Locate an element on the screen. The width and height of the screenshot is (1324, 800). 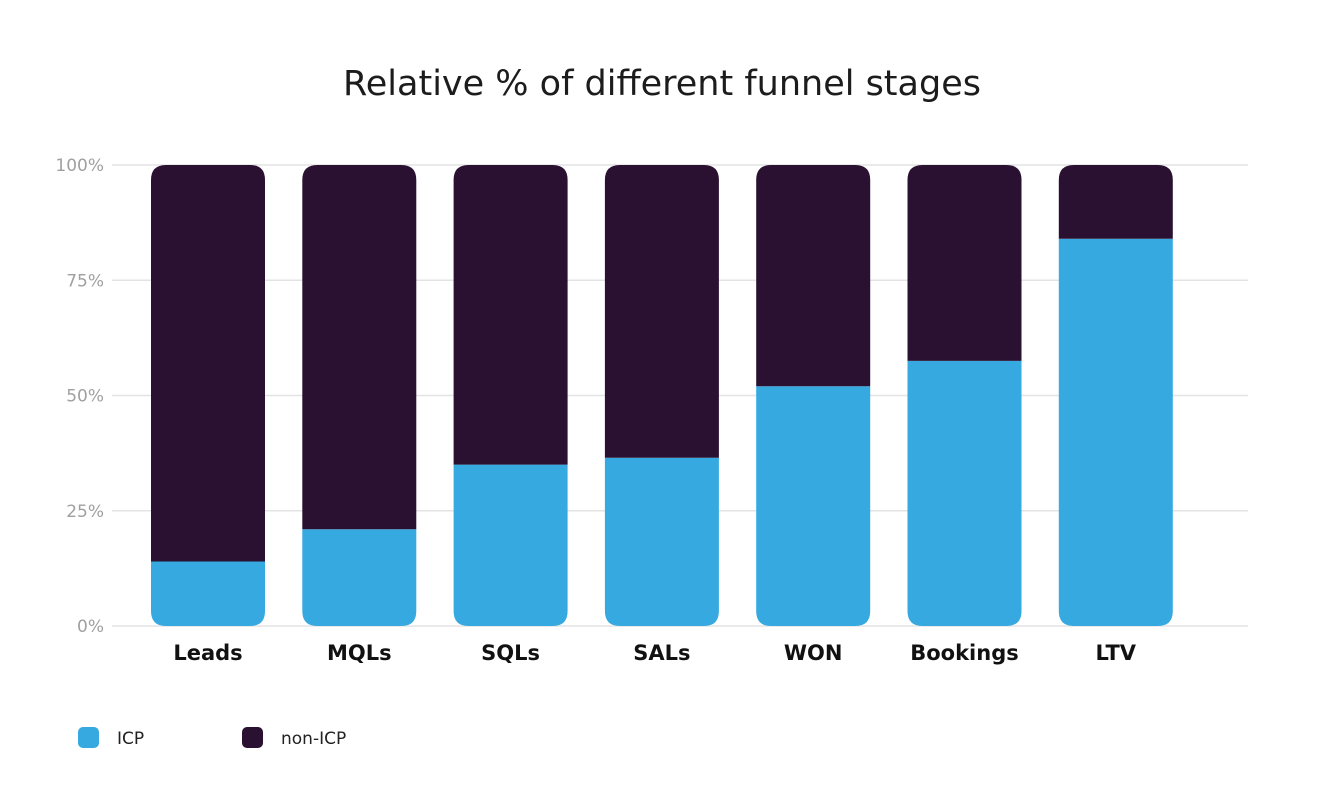
bar-non-icp-leads is located at coordinates (208, 363).